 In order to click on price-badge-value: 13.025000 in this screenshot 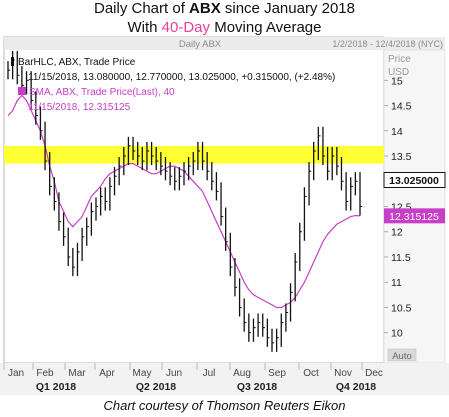, I will do `click(414, 181)`.